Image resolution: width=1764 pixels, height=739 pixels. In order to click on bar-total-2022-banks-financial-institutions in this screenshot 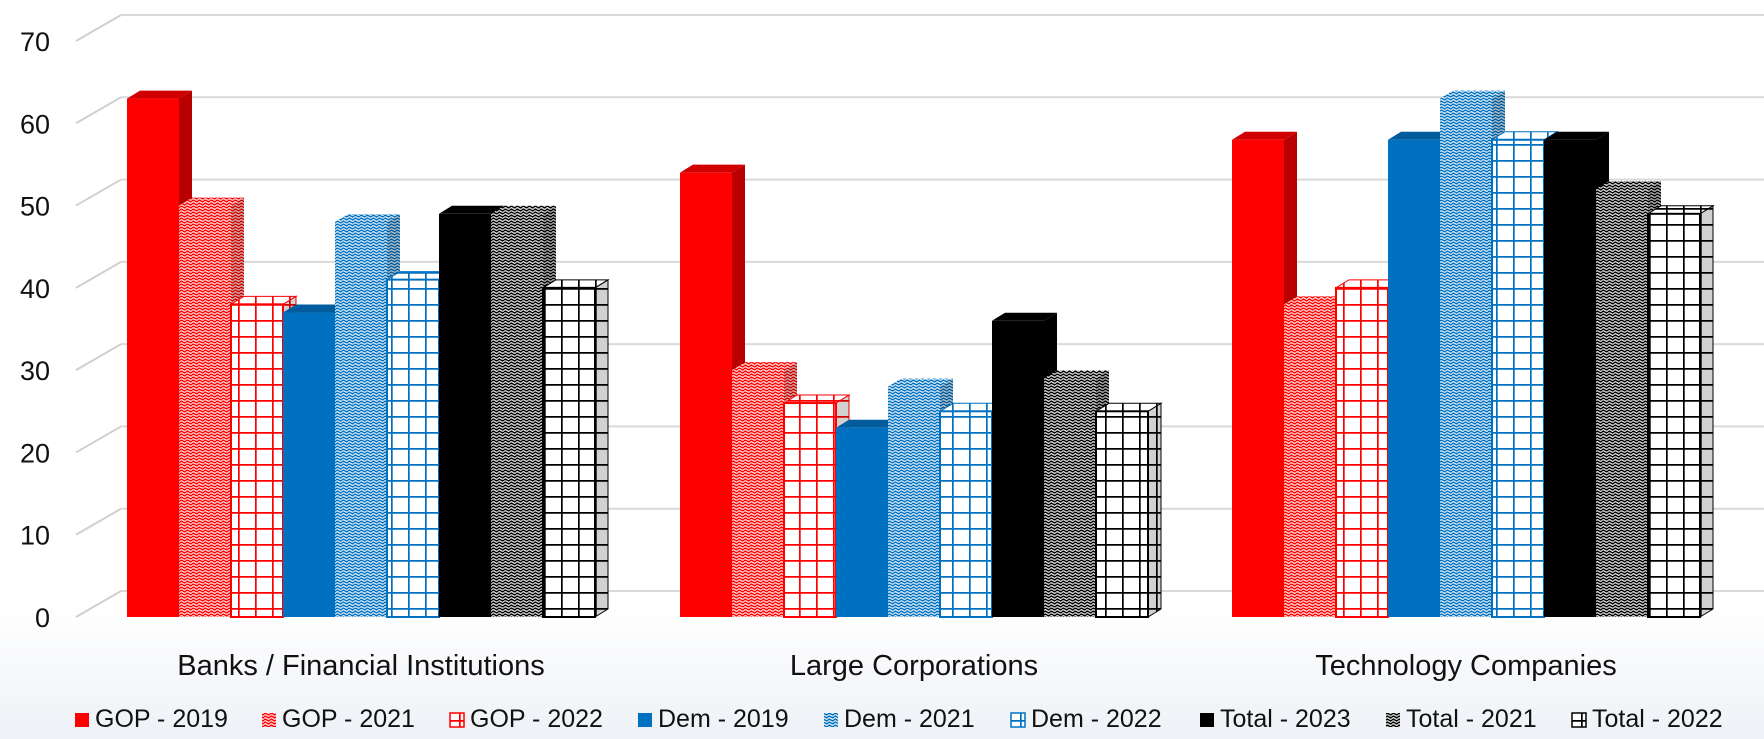, I will do `click(575, 448)`.